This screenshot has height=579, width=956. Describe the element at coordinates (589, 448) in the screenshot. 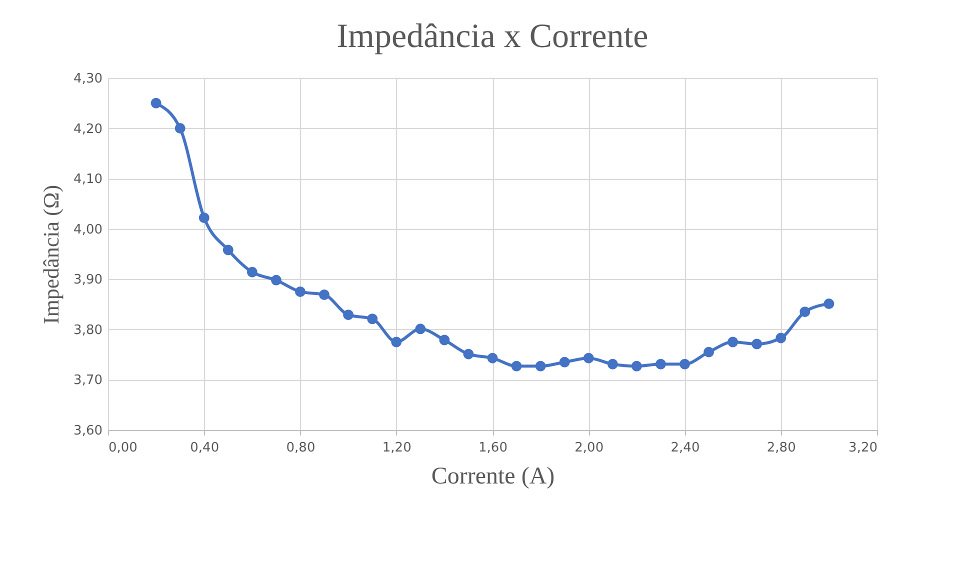

I see `x-tick-label: 2,00` at that location.